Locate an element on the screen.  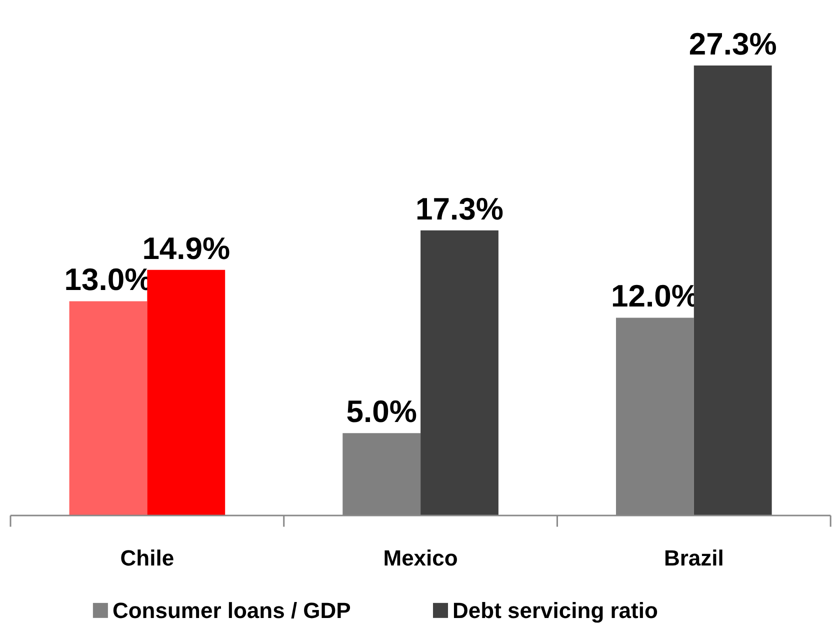
x-tick-label: Brazil is located at coordinates (694, 558).